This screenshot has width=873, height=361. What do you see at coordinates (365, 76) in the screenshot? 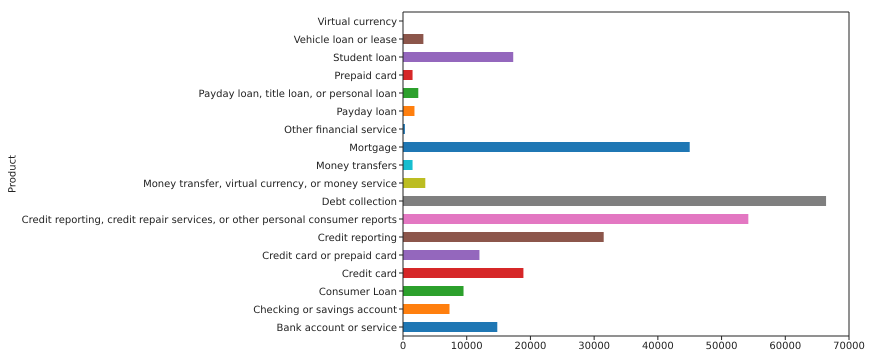
I see `y-tick-label: Prepaid card` at bounding box center [365, 76].